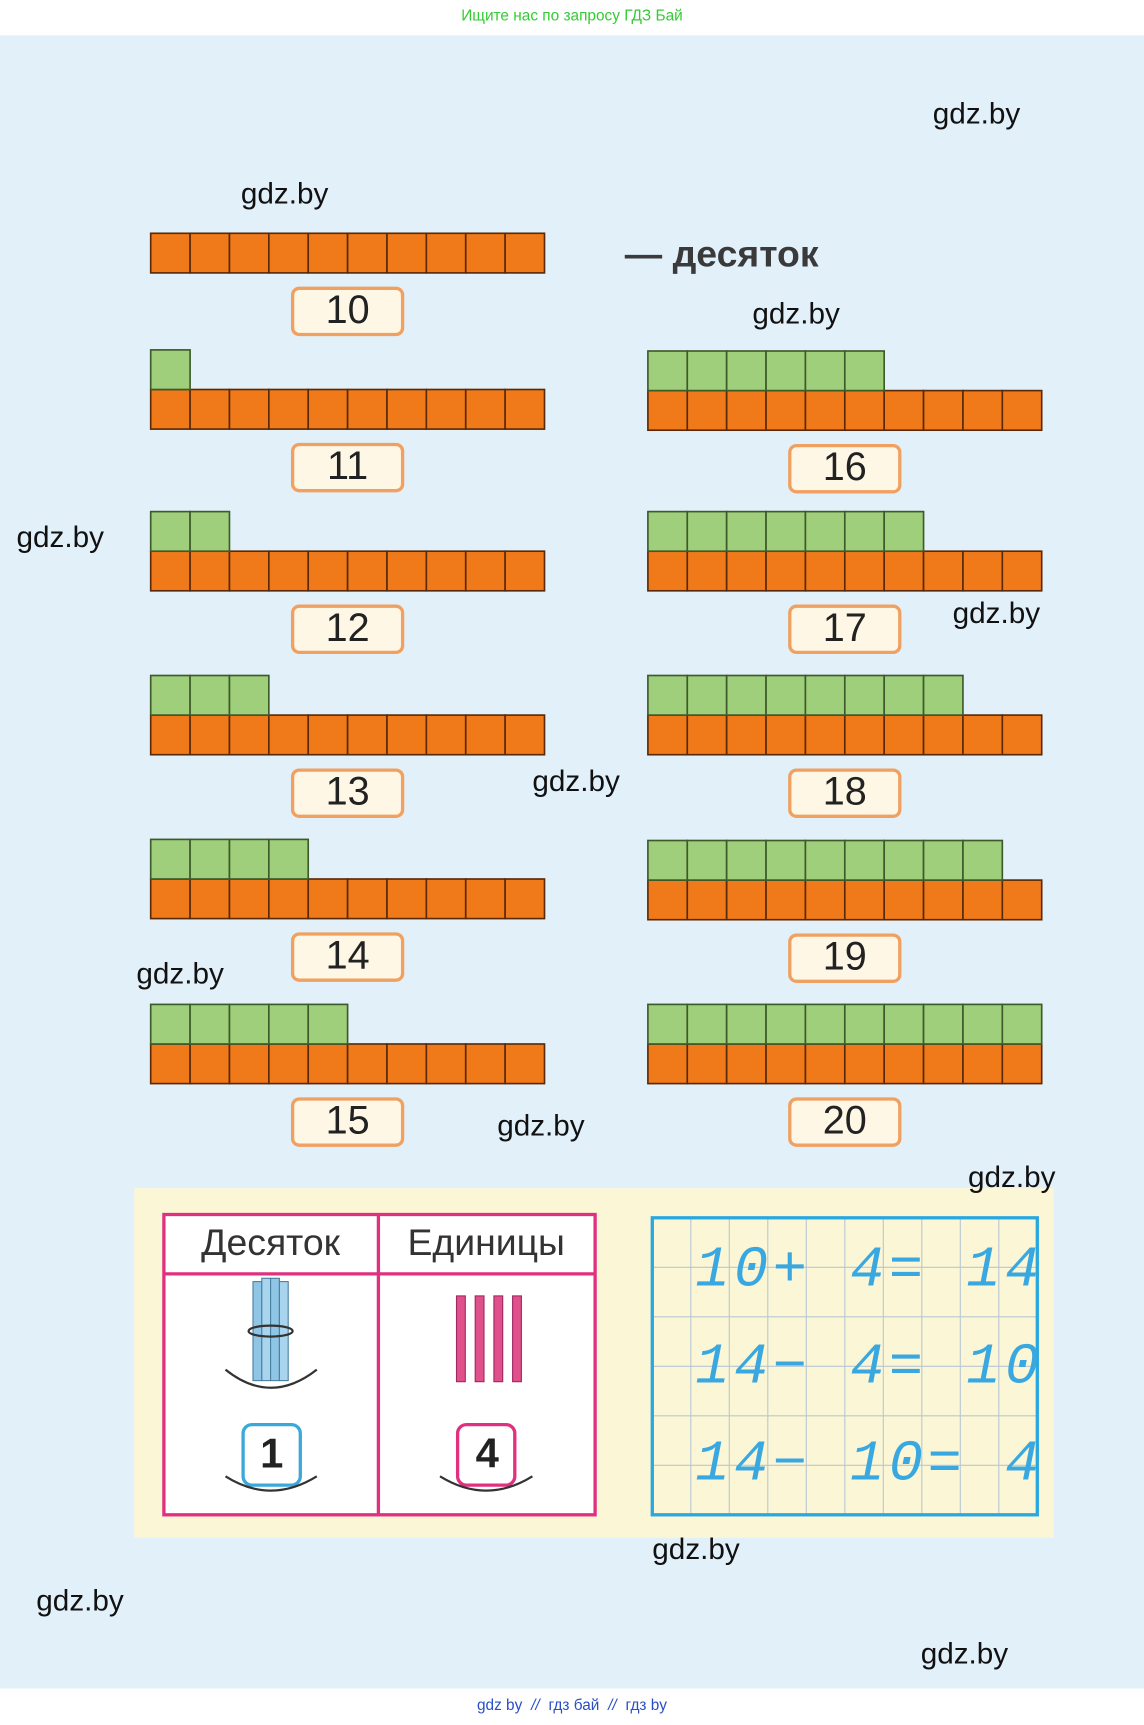 The height and width of the screenshot is (1725, 1144). I want to click on number-label: 14, so click(348, 956).